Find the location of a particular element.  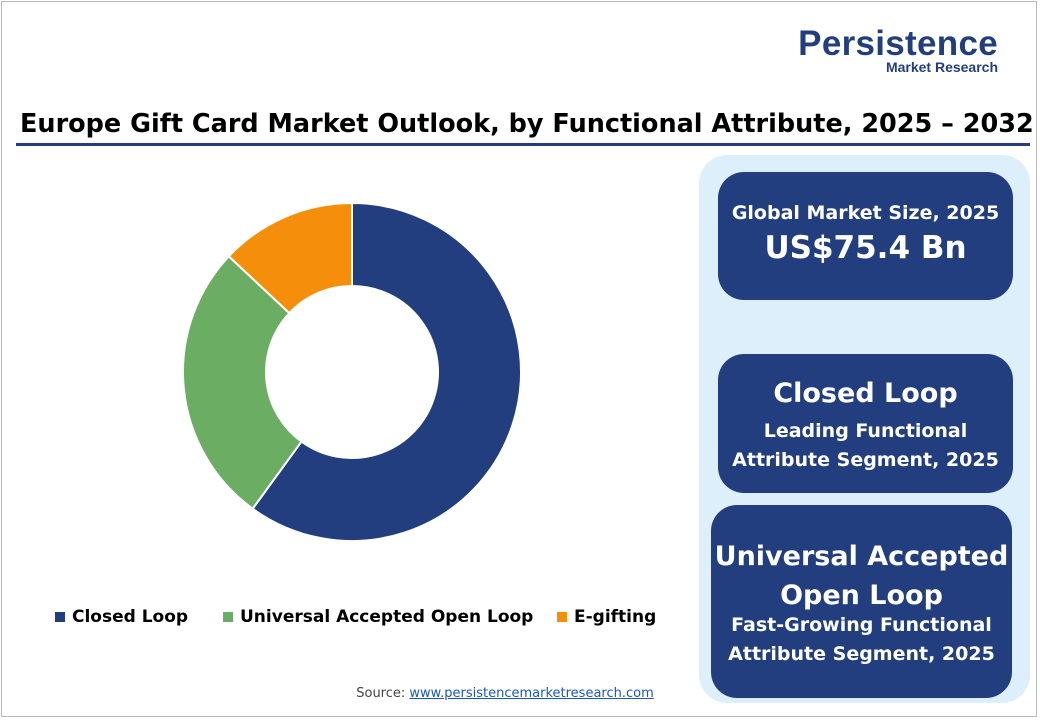

market-size-value: US$75.4 Bn is located at coordinates (865, 248).